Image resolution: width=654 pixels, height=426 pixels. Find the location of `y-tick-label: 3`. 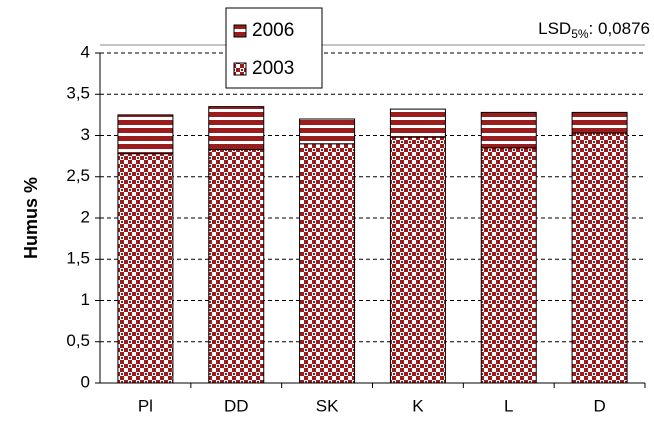

y-tick-label: 3 is located at coordinates (85, 134).